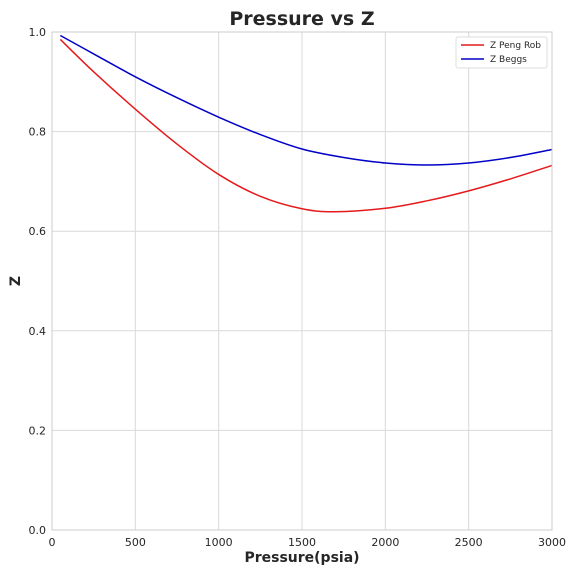 The height and width of the screenshot is (576, 576). Describe the element at coordinates (302, 542) in the screenshot. I see `x-tick-label: 1500` at that location.